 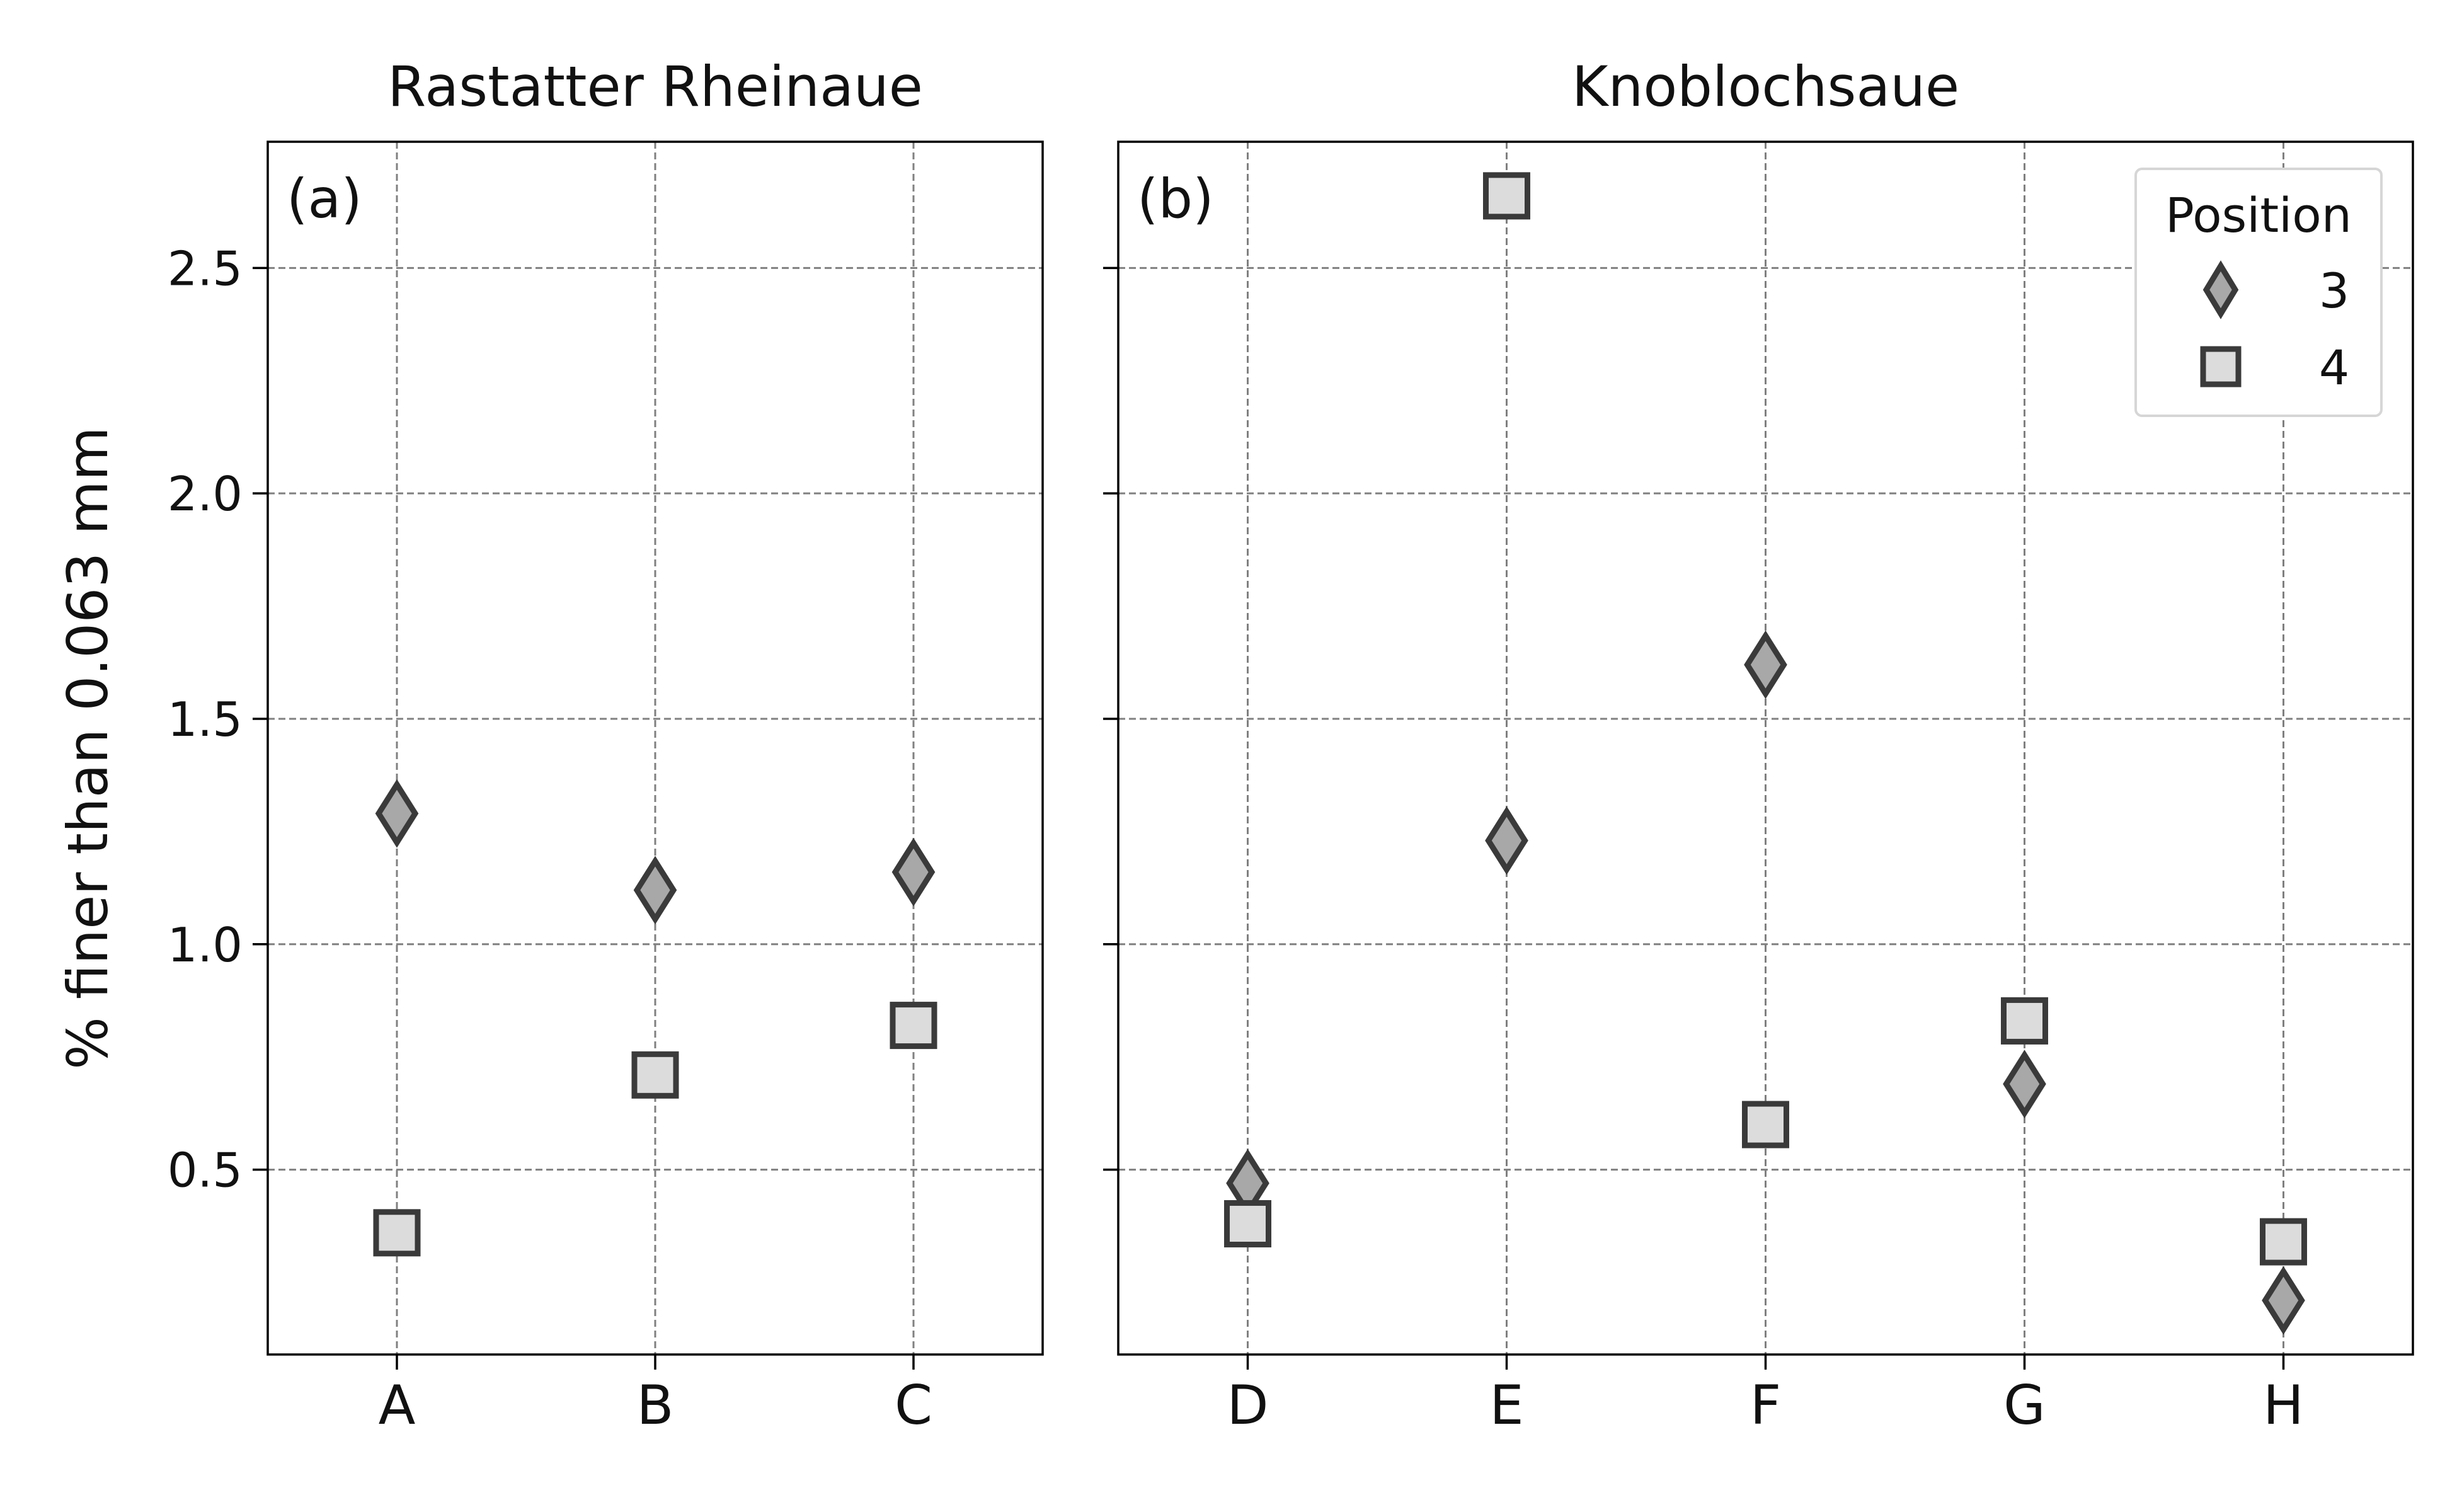 I want to click on legend-frame, so click(x=2258, y=292).